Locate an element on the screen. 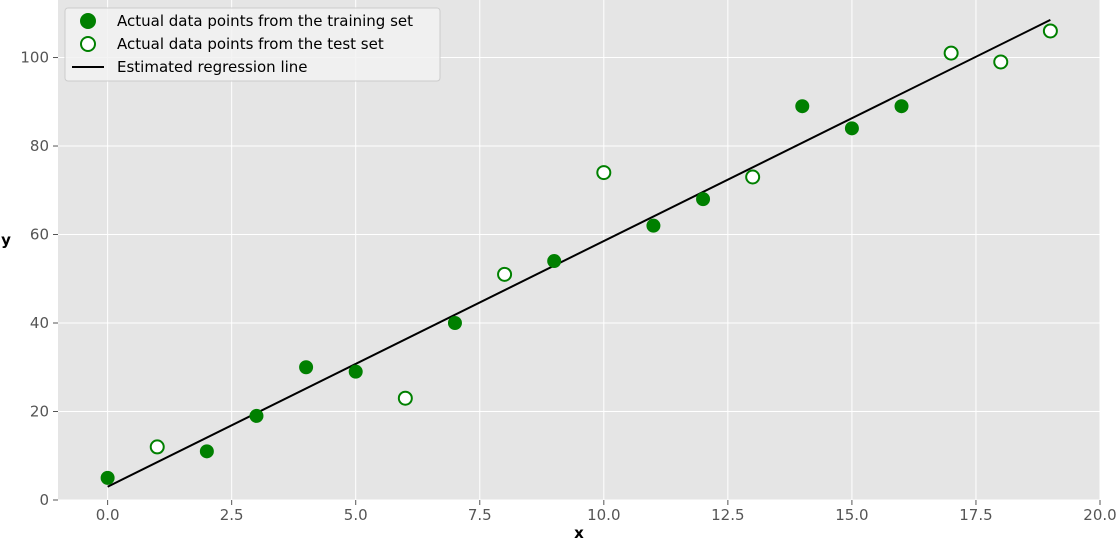  x-tick-label: 20.0 is located at coordinates (1099, 515).